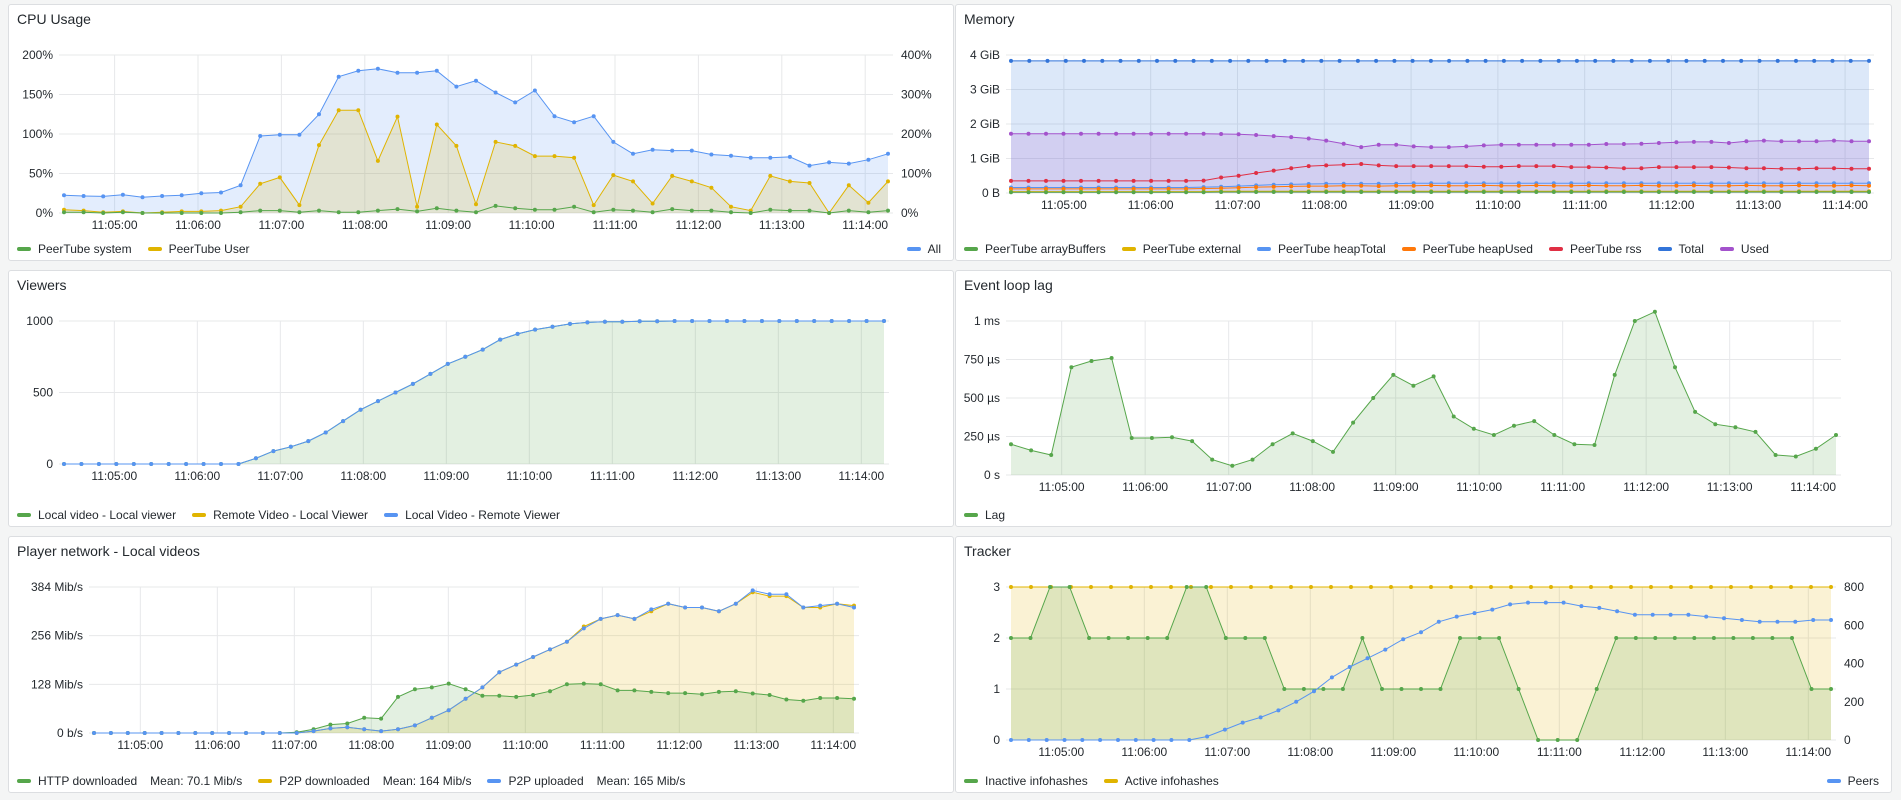 The height and width of the screenshot is (800, 1901). I want to click on legend-label: P2P downloaded, so click(324, 781).